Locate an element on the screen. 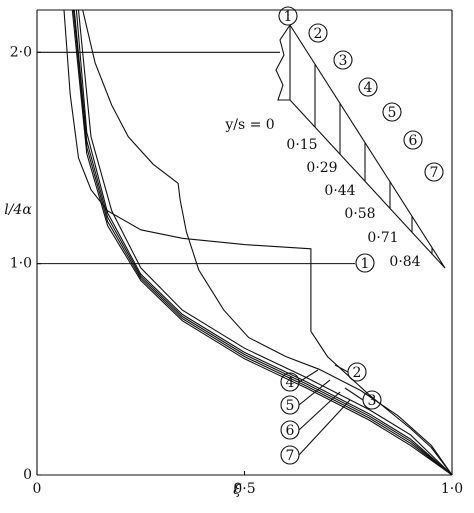  inset-station-label: 0·44 is located at coordinates (339, 191).